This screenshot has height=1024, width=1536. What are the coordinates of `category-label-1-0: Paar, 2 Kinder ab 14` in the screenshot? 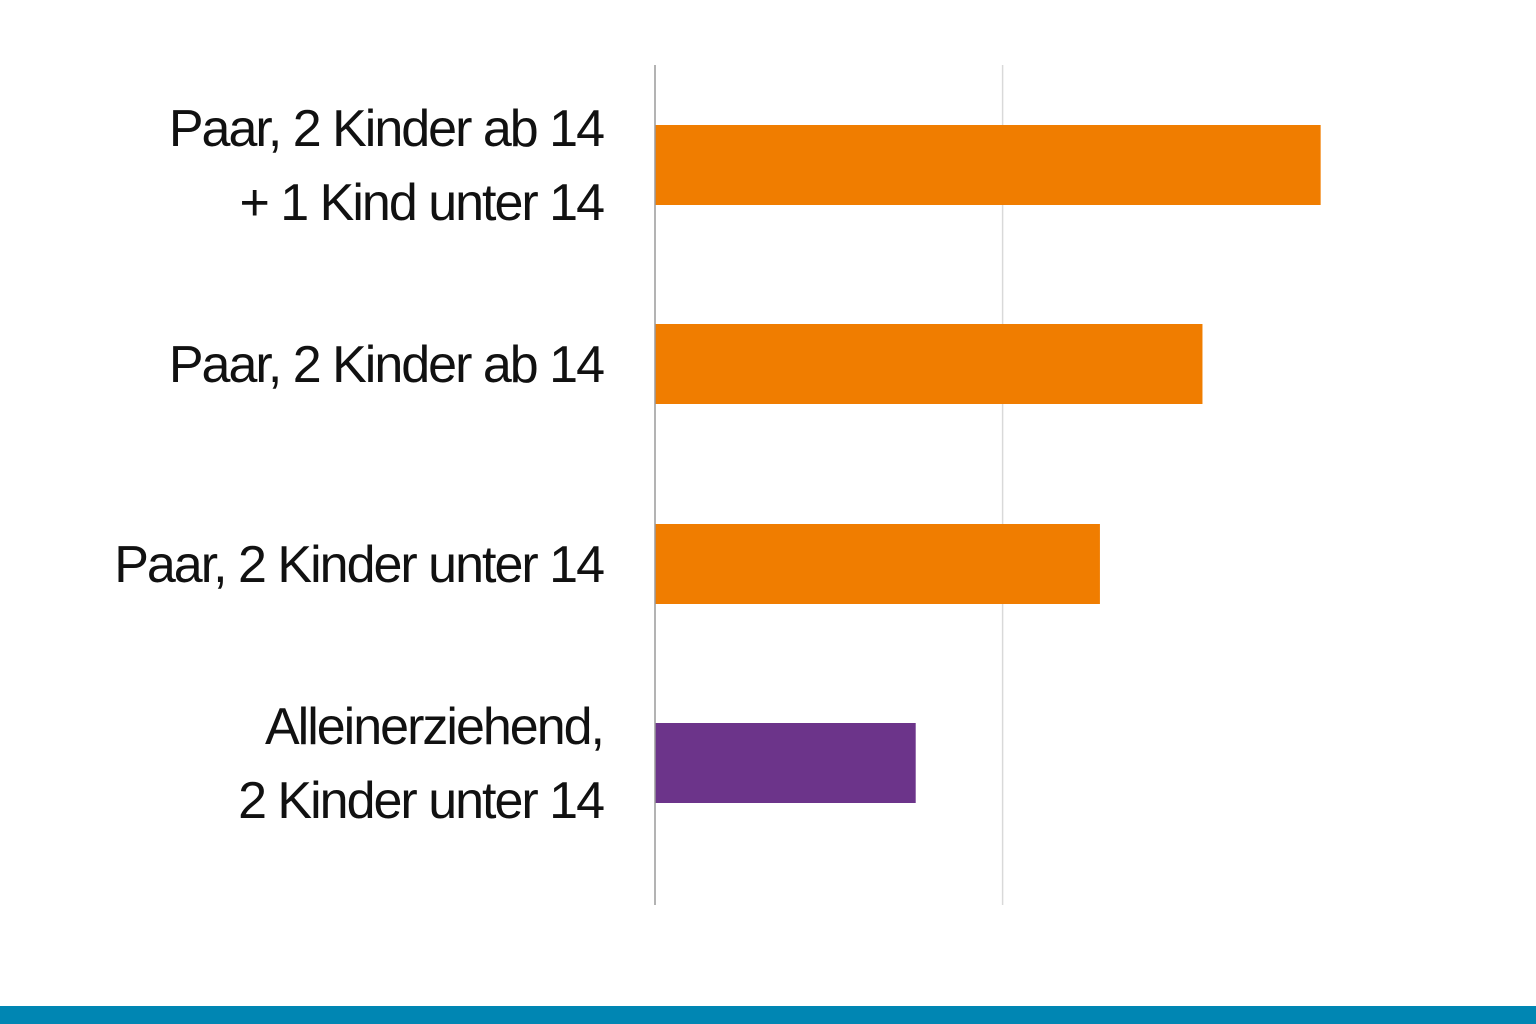 It's located at (386, 365).